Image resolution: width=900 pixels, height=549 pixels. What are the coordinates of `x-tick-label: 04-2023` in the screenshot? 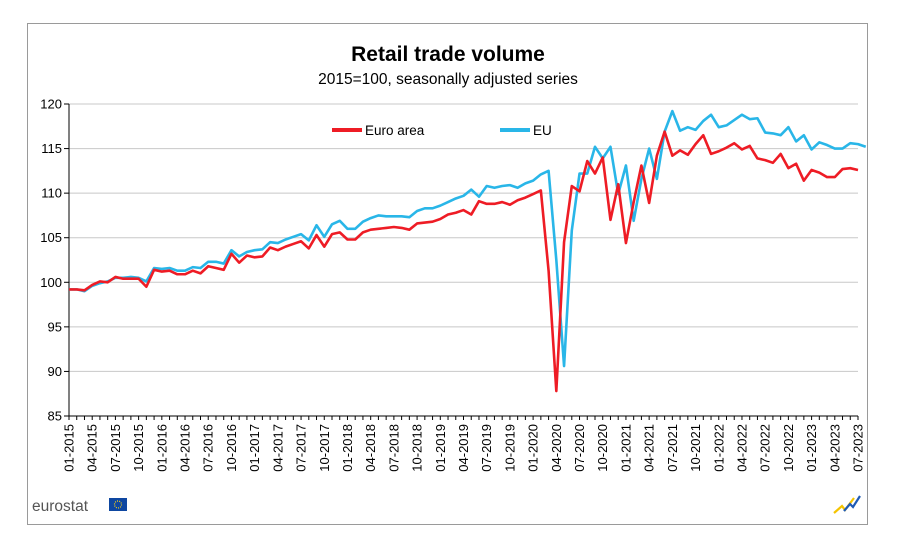 It's located at (834, 448).